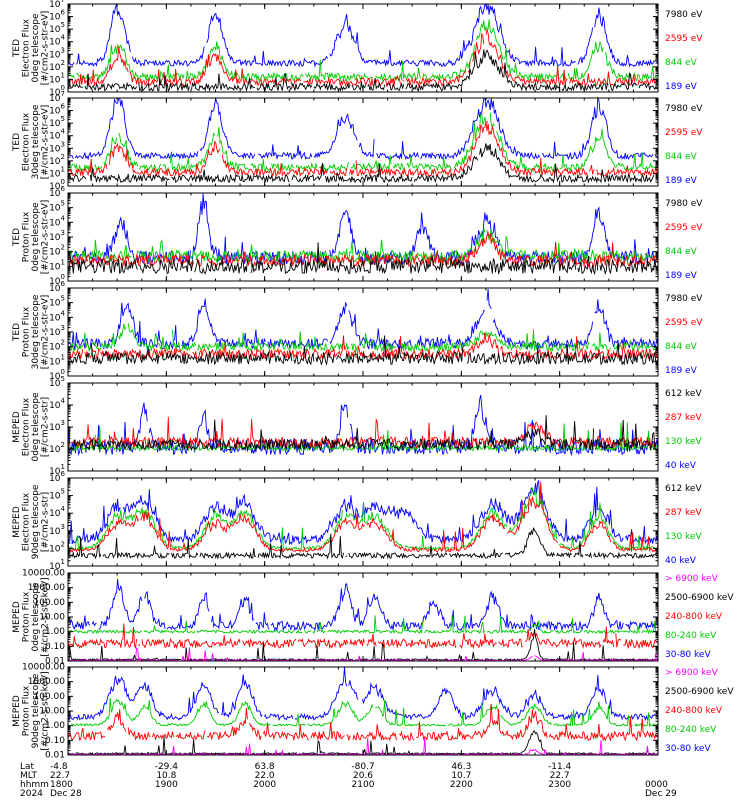  Describe the element at coordinates (57, 5) in the screenshot. I see `y-tick-label: 107` at that location.